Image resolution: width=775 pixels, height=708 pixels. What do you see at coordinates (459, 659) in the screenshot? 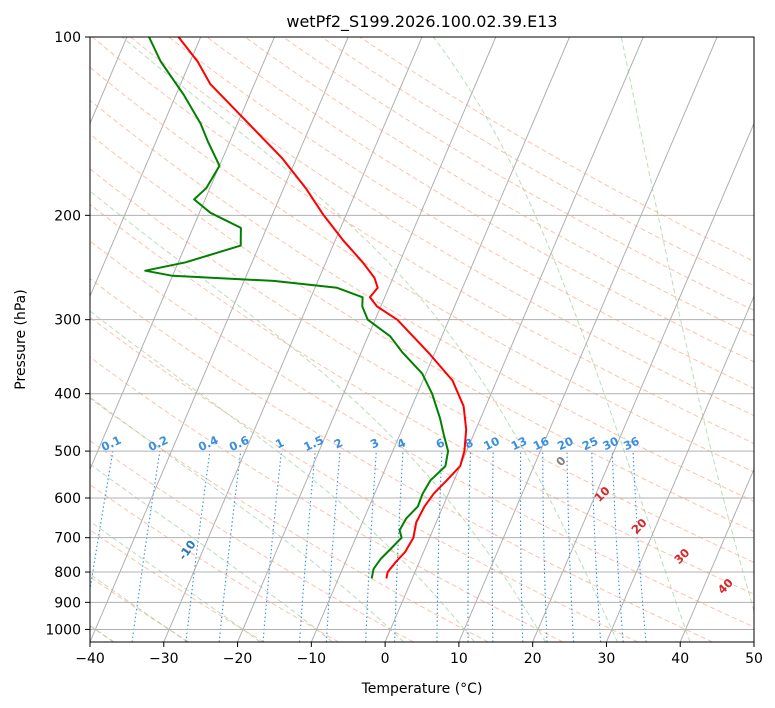
I see `x-tick-label: 10` at bounding box center [459, 659].